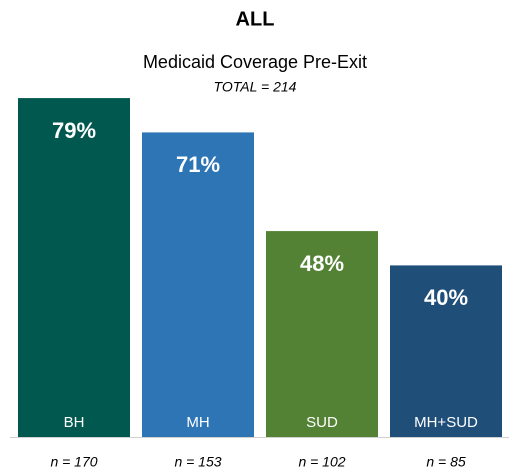 The image size is (509, 475). What do you see at coordinates (74, 422) in the screenshot?
I see `category-label: BH` at bounding box center [74, 422].